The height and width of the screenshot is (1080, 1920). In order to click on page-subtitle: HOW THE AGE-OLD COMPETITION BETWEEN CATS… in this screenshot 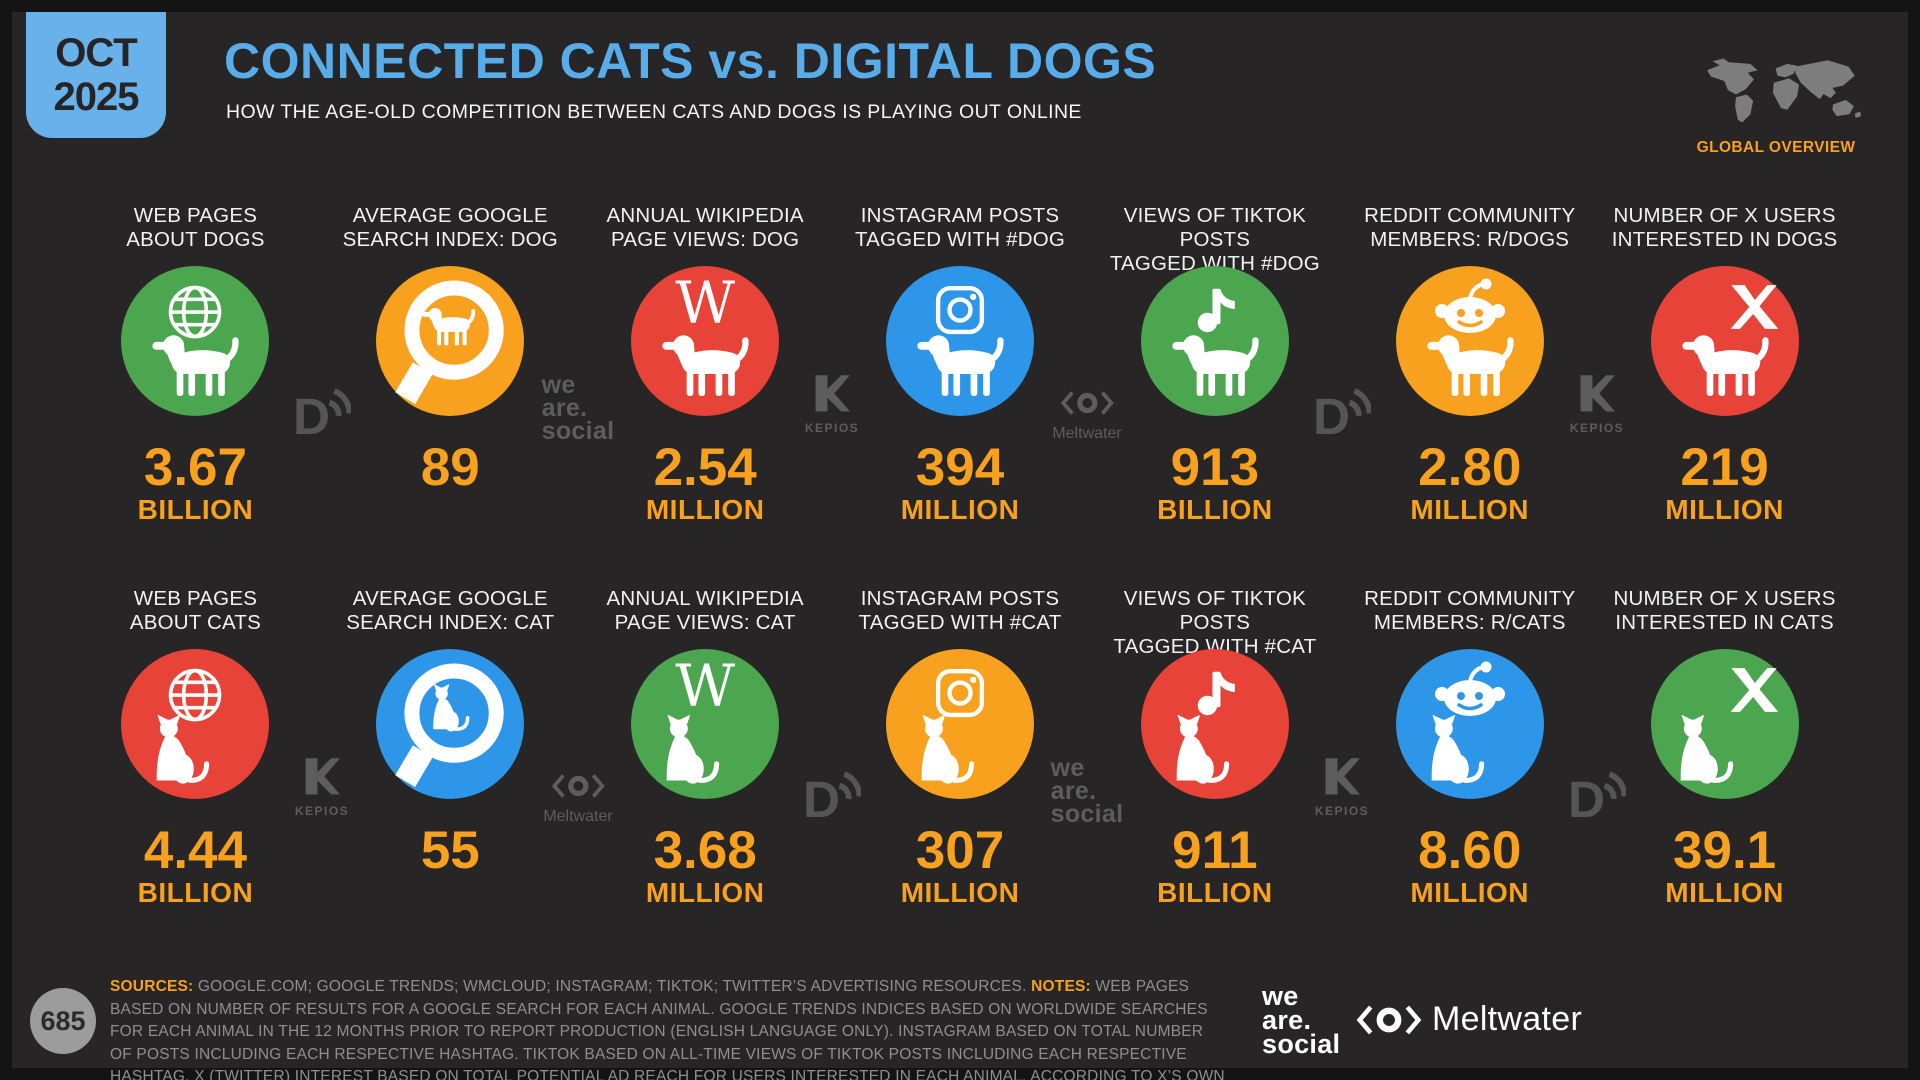, I will do `click(654, 112)`.